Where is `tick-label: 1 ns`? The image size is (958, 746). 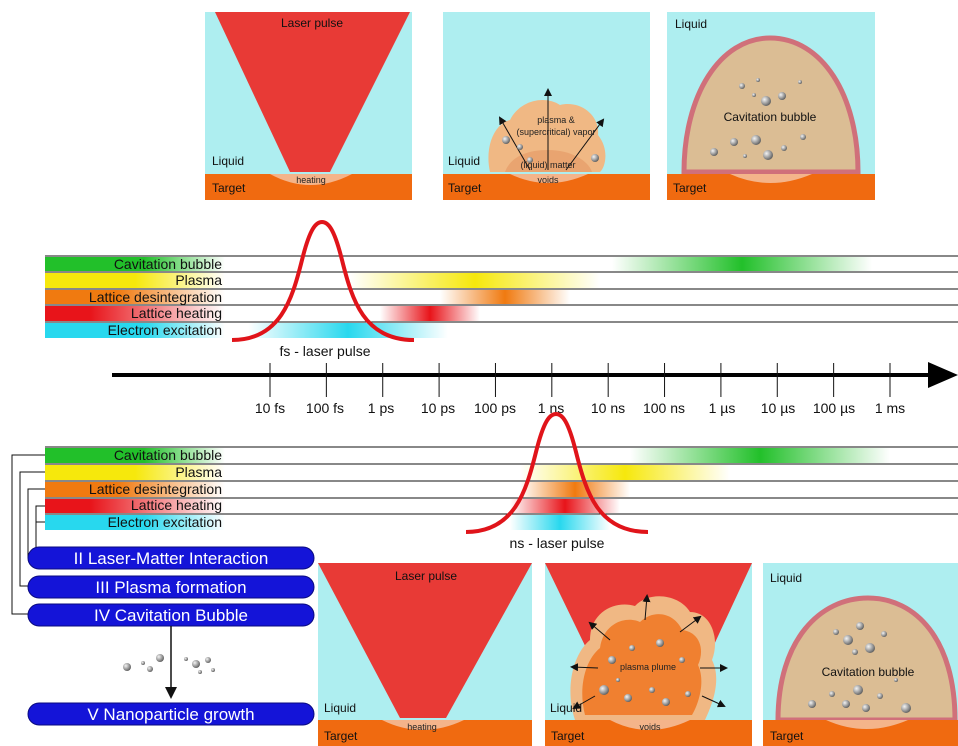
tick-label: 1 ns is located at coordinates (551, 408).